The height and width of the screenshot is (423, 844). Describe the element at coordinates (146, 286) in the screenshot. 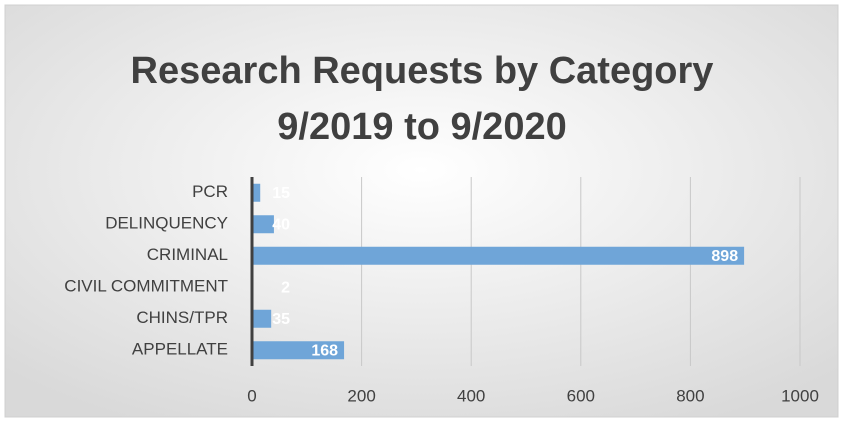

I see `y-tick-label: CIVIL COMMITMENT` at that location.